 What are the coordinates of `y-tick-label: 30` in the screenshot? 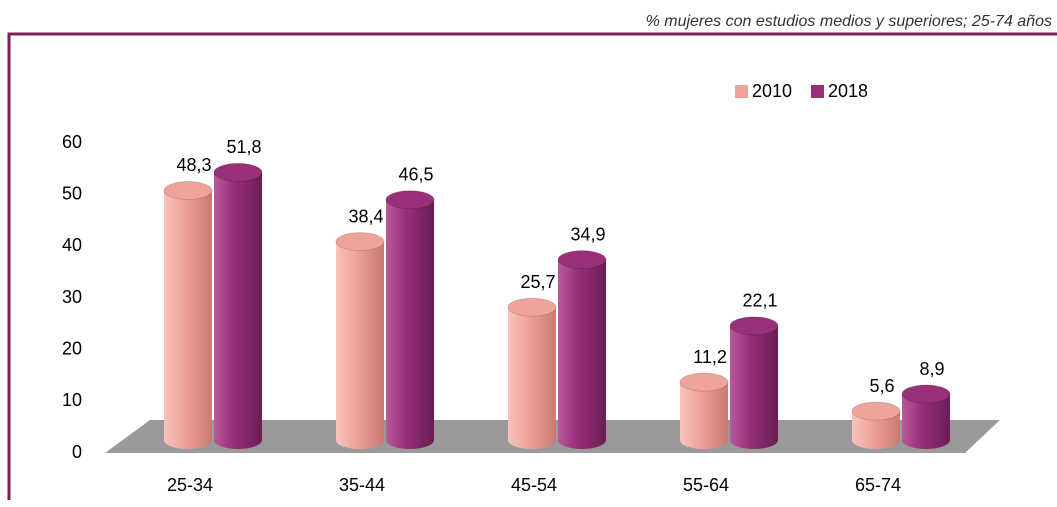 It's located at (72, 297).